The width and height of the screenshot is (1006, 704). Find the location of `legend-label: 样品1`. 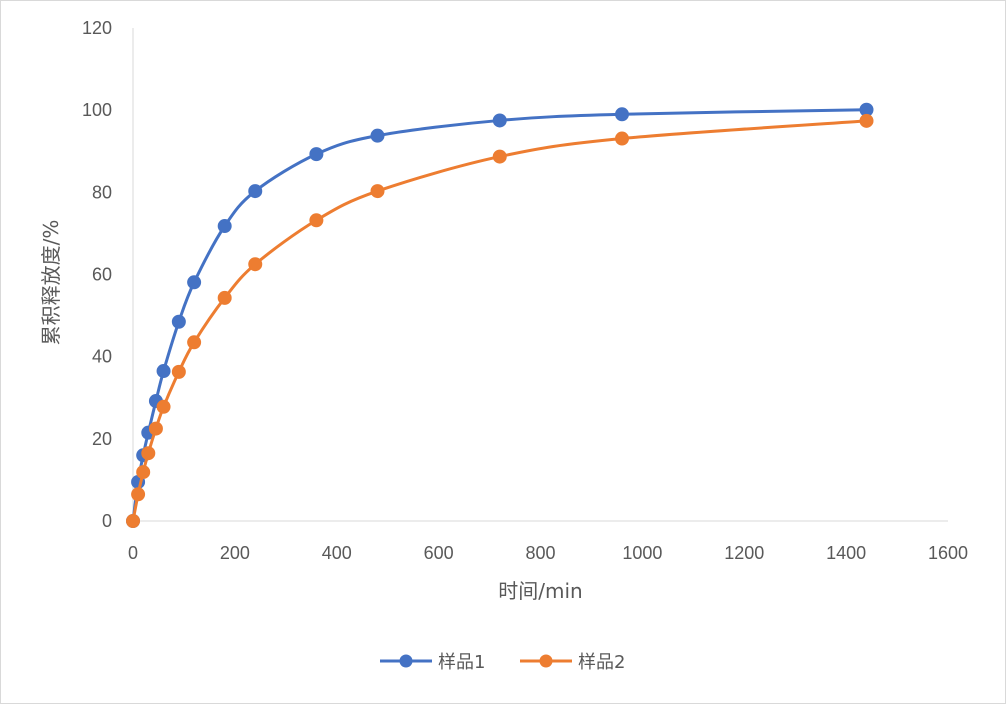

legend-label: 样品1 is located at coordinates (461, 662).